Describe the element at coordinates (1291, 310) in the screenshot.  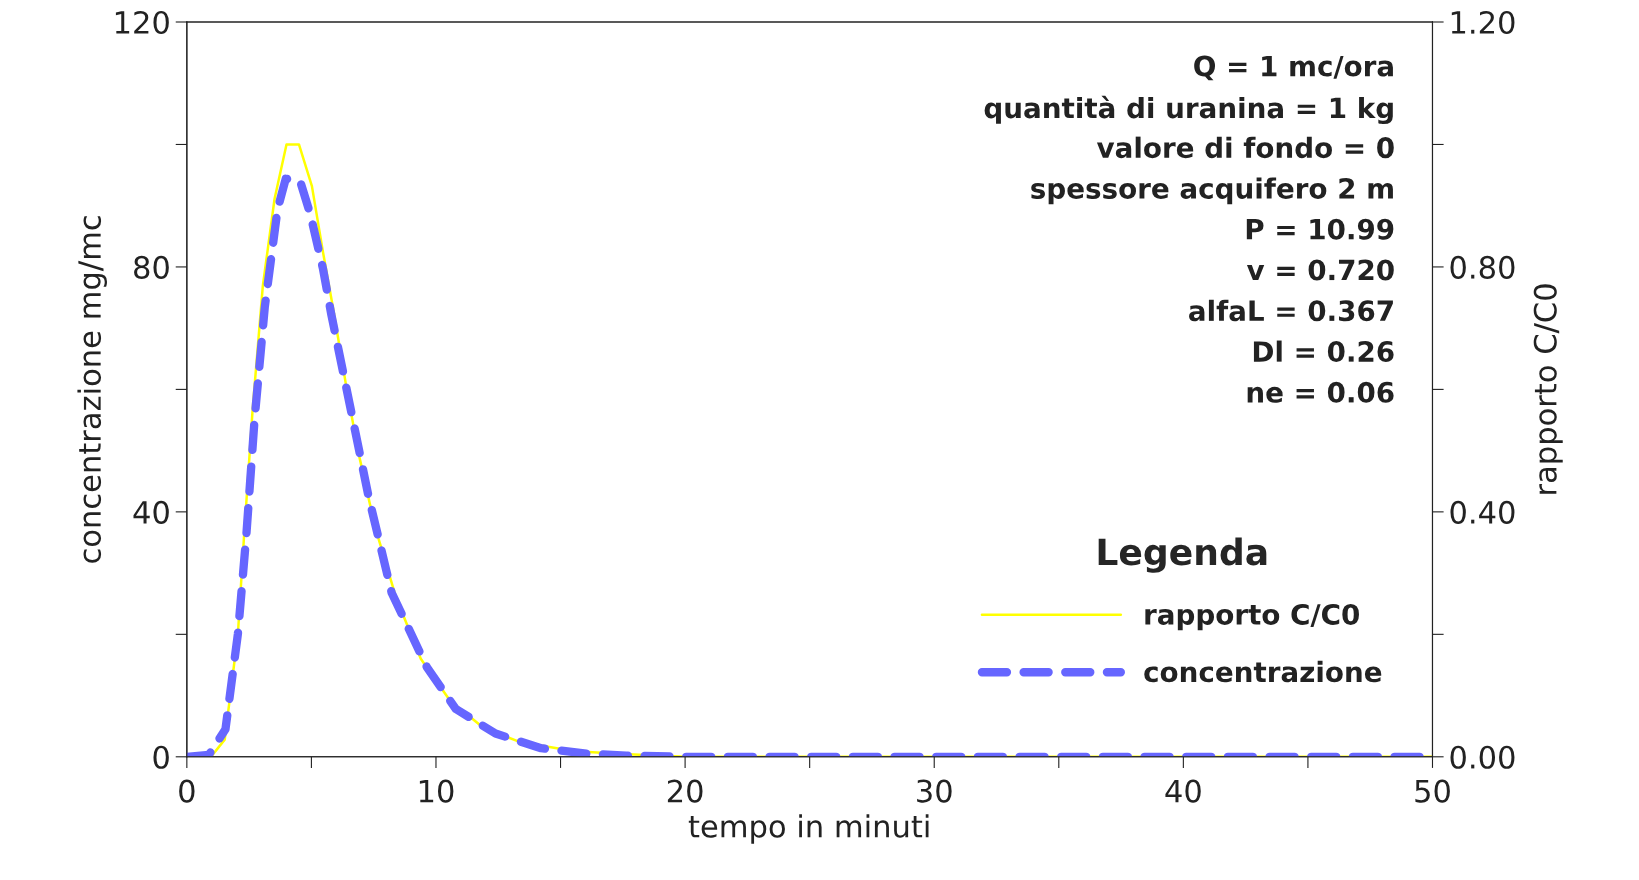
I see `annotation: alfaL = 0.367` at that location.